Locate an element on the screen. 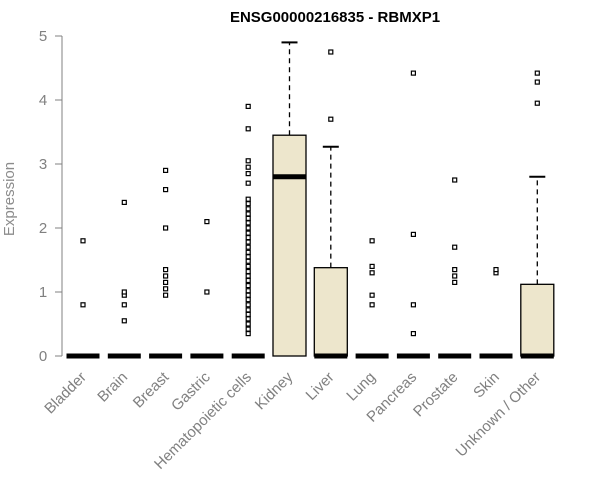  y-tick-label: 1 is located at coordinates (43, 292).